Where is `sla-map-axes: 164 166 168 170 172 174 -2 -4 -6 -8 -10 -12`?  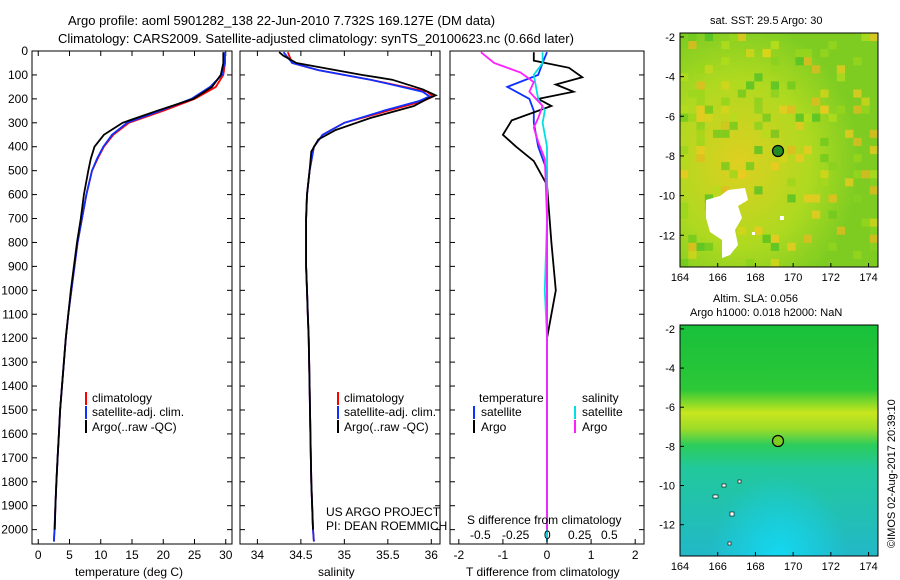 sla-map-axes: 164 166 168 170 172 174 -2 -4 -6 -8 -10 -12 is located at coordinates (768, 448).